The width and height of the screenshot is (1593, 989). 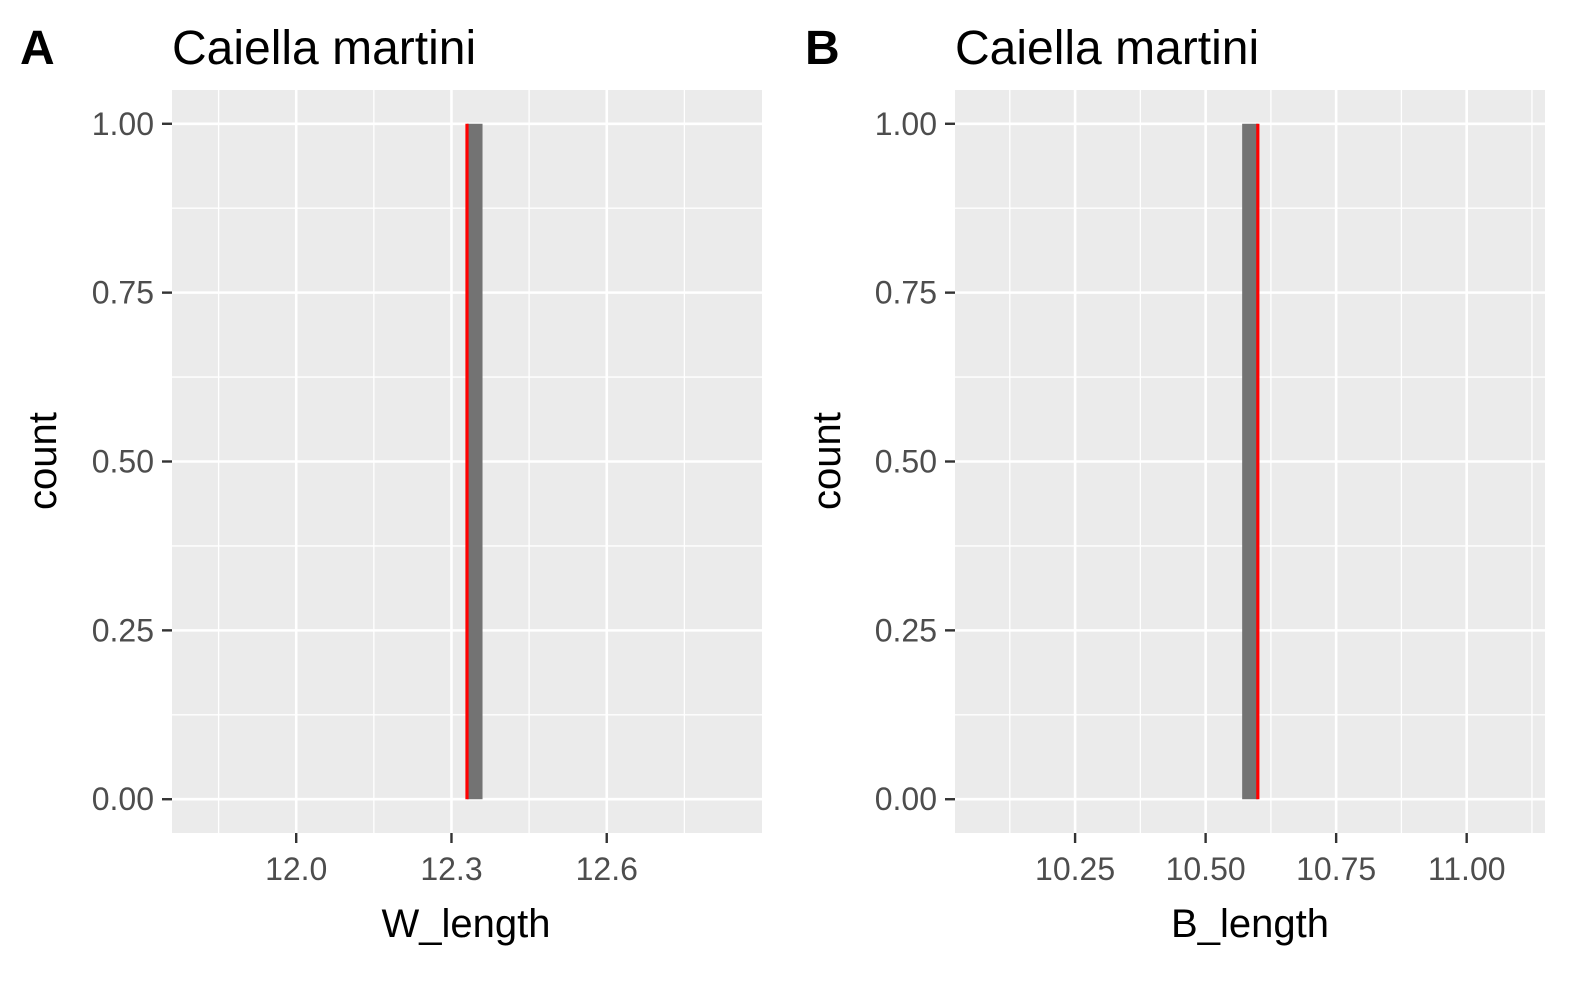 I want to click on x-tick-label: 10.50, so click(x=1206, y=869).